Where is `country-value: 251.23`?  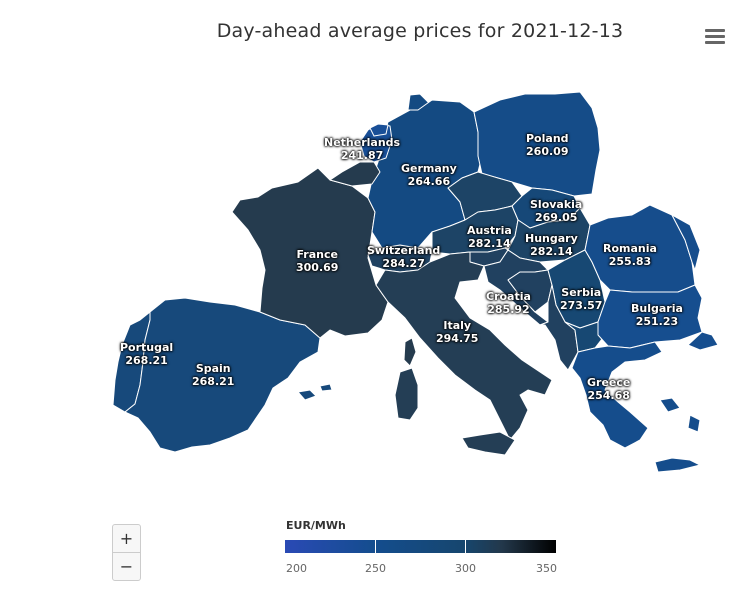 country-value: 251.23 is located at coordinates (657, 321).